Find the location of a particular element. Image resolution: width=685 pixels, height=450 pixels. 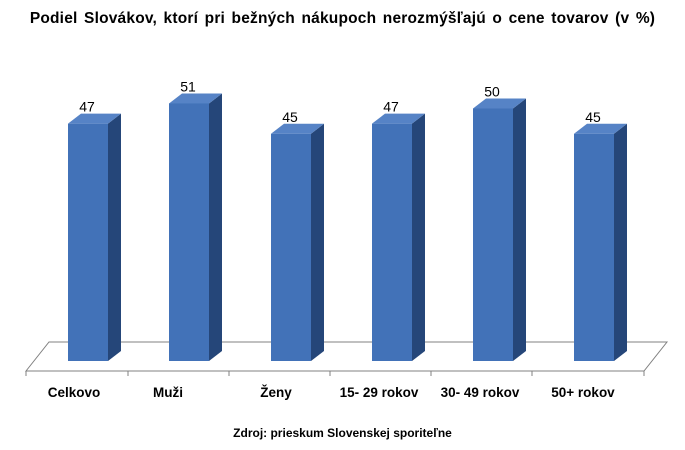

data-labels: 47 51 45 47 50 45 is located at coordinates (340, 101).